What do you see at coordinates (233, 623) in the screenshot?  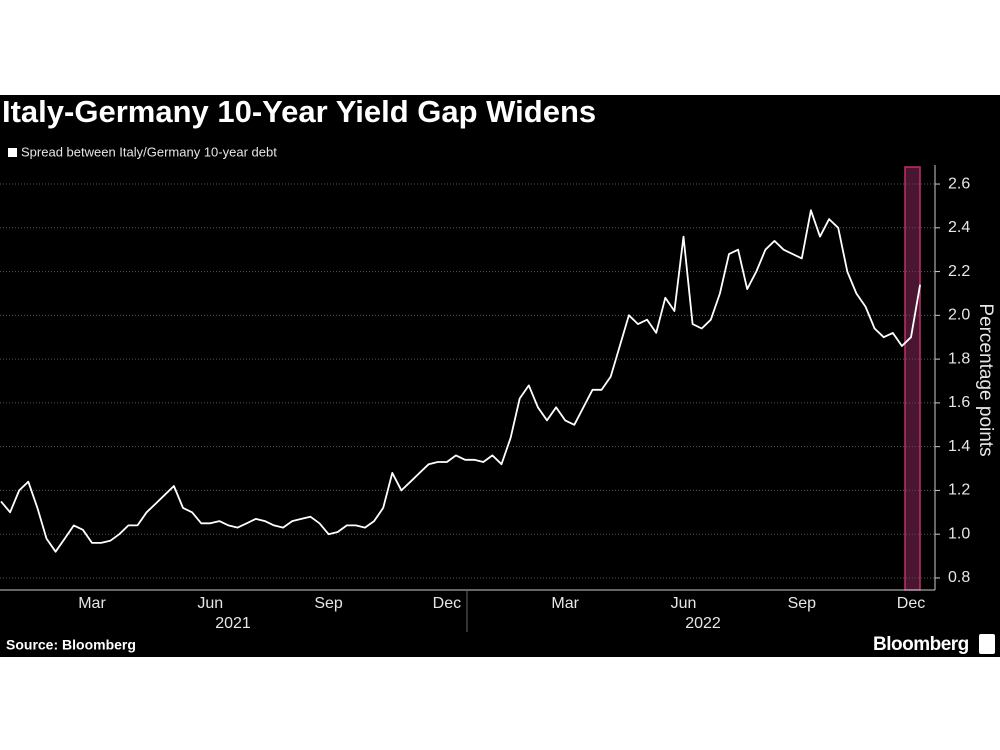 I see `x-group-label: 2021` at bounding box center [233, 623].